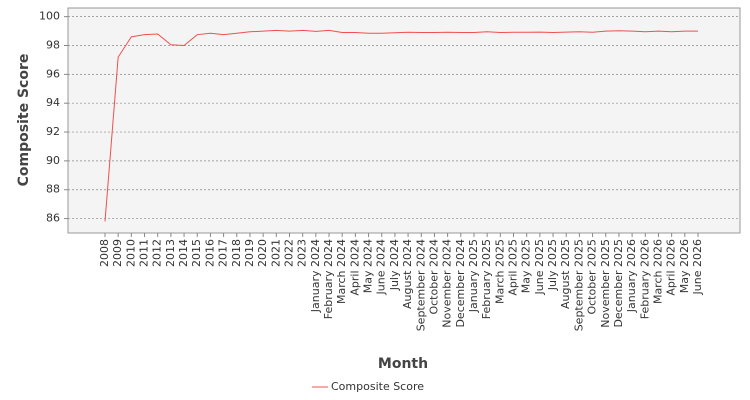  Describe the element at coordinates (377, 386) in the screenshot. I see `legend-label: Composite Score` at that location.